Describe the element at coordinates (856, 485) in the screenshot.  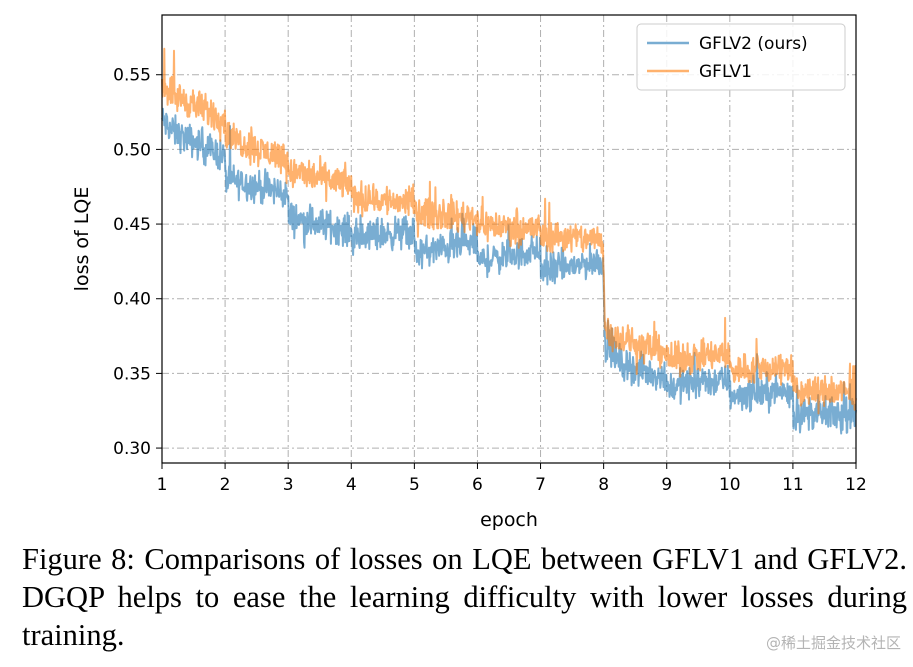
I see `x-tick-label: 12` at that location.